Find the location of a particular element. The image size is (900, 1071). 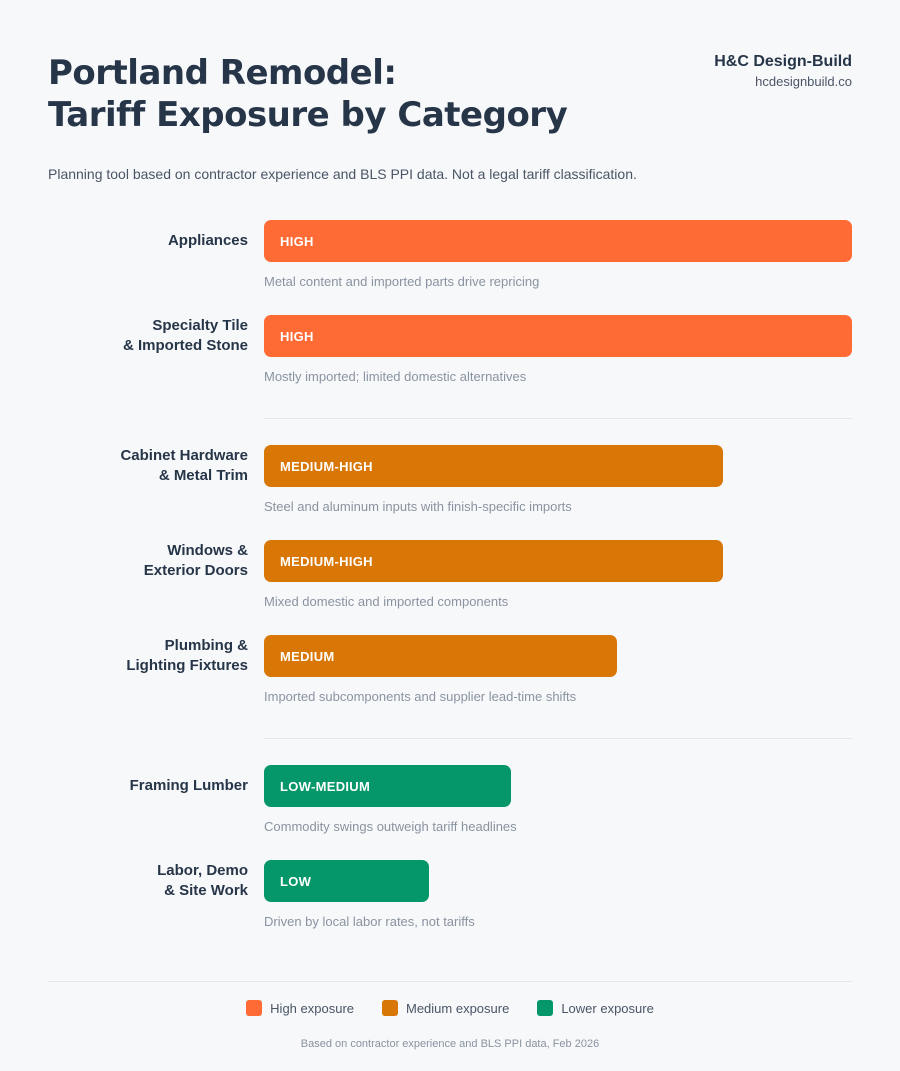

legend-item: Medium exposure is located at coordinates (445, 1008).